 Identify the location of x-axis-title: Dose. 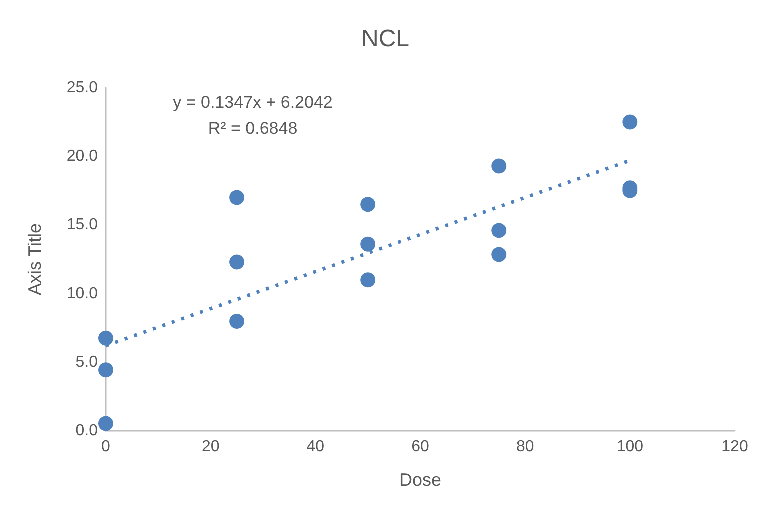
(420, 480).